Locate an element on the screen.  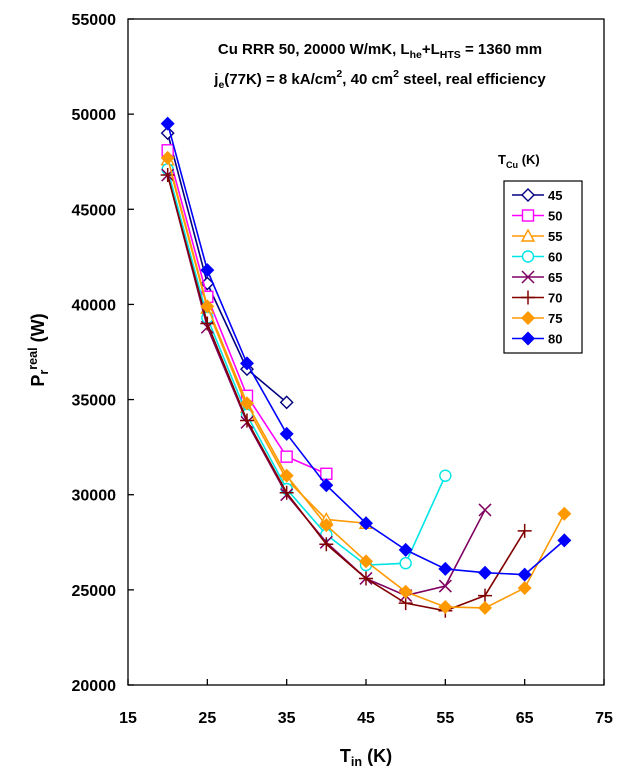
y-axis-label: Prreal (W) is located at coordinates (38, 349).